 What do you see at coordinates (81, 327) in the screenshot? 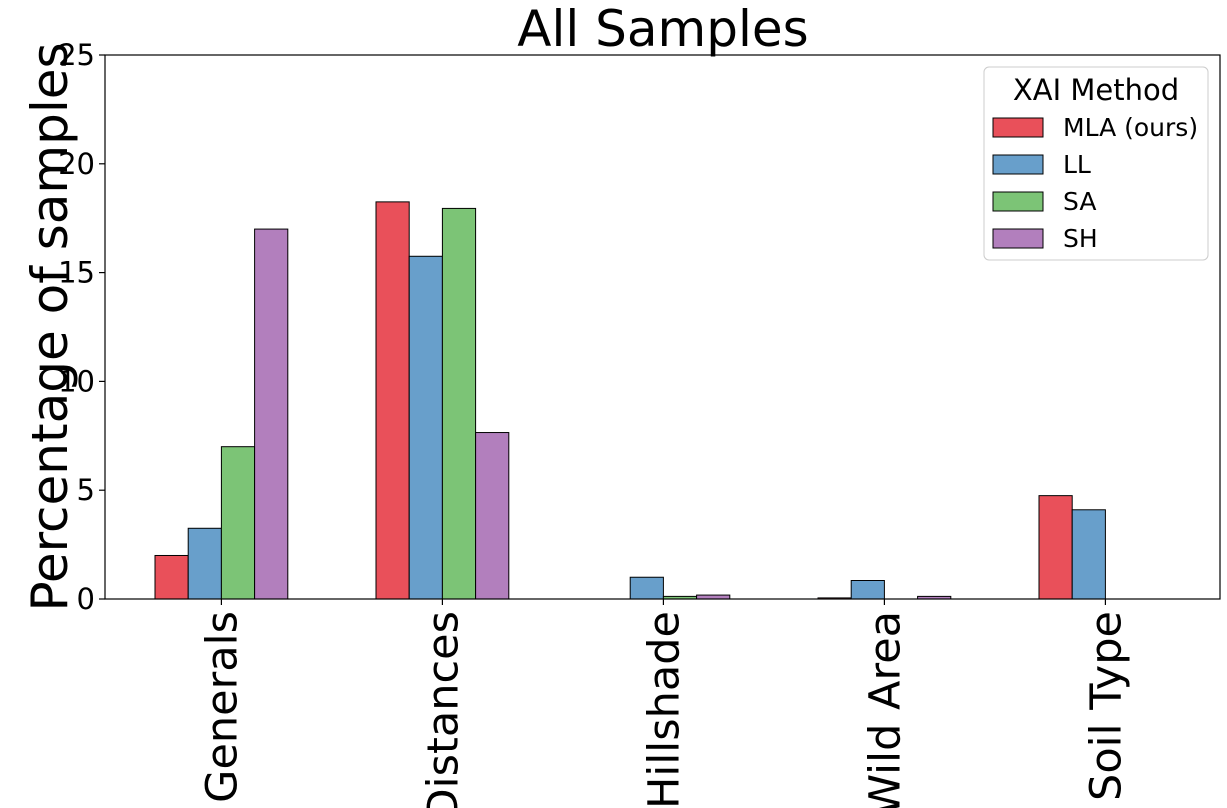
I see `y-axis-ticks: 0 5 10 15 20 25` at bounding box center [81, 327].